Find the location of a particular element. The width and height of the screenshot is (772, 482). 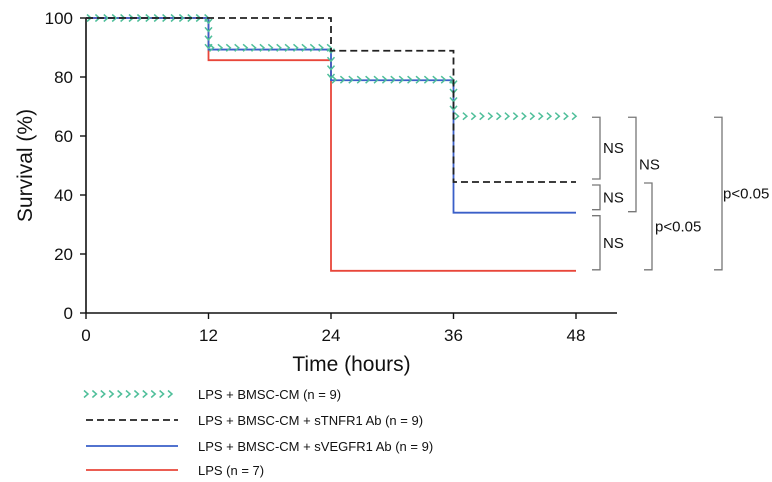

x-tick-label: 24 is located at coordinates (331, 335).